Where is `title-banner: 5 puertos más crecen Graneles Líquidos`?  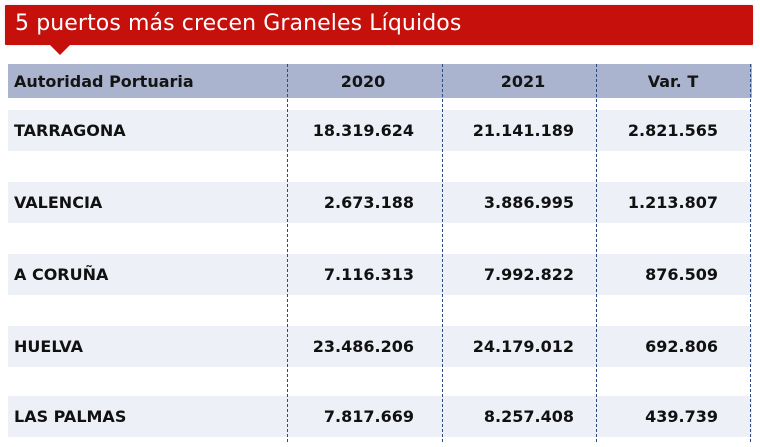
title-banner: 5 puertos más crecen Graneles Líquidos is located at coordinates (379, 25).